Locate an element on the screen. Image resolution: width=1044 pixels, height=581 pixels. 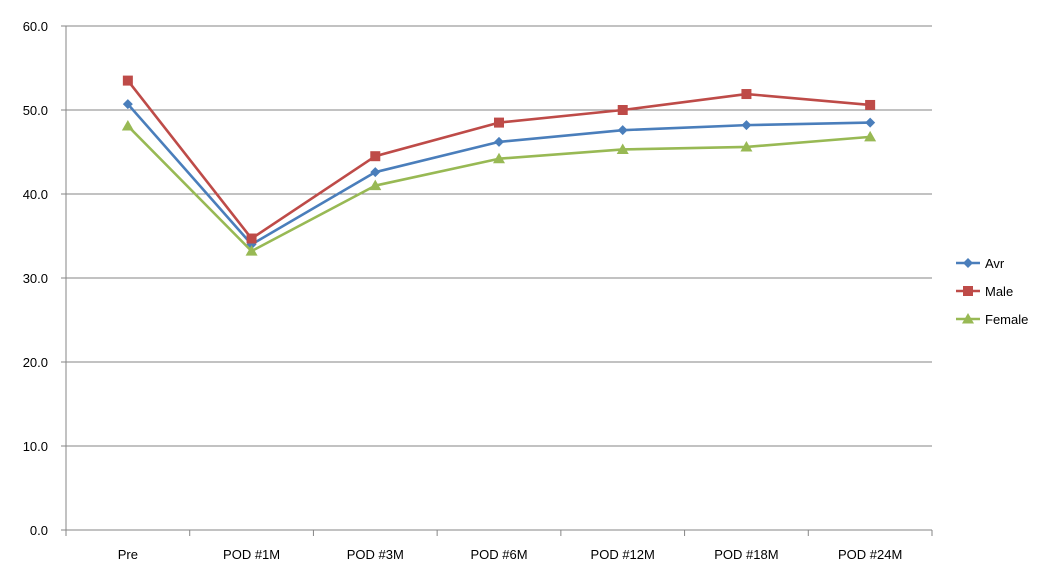
legend-label: Avr is located at coordinates (995, 263).